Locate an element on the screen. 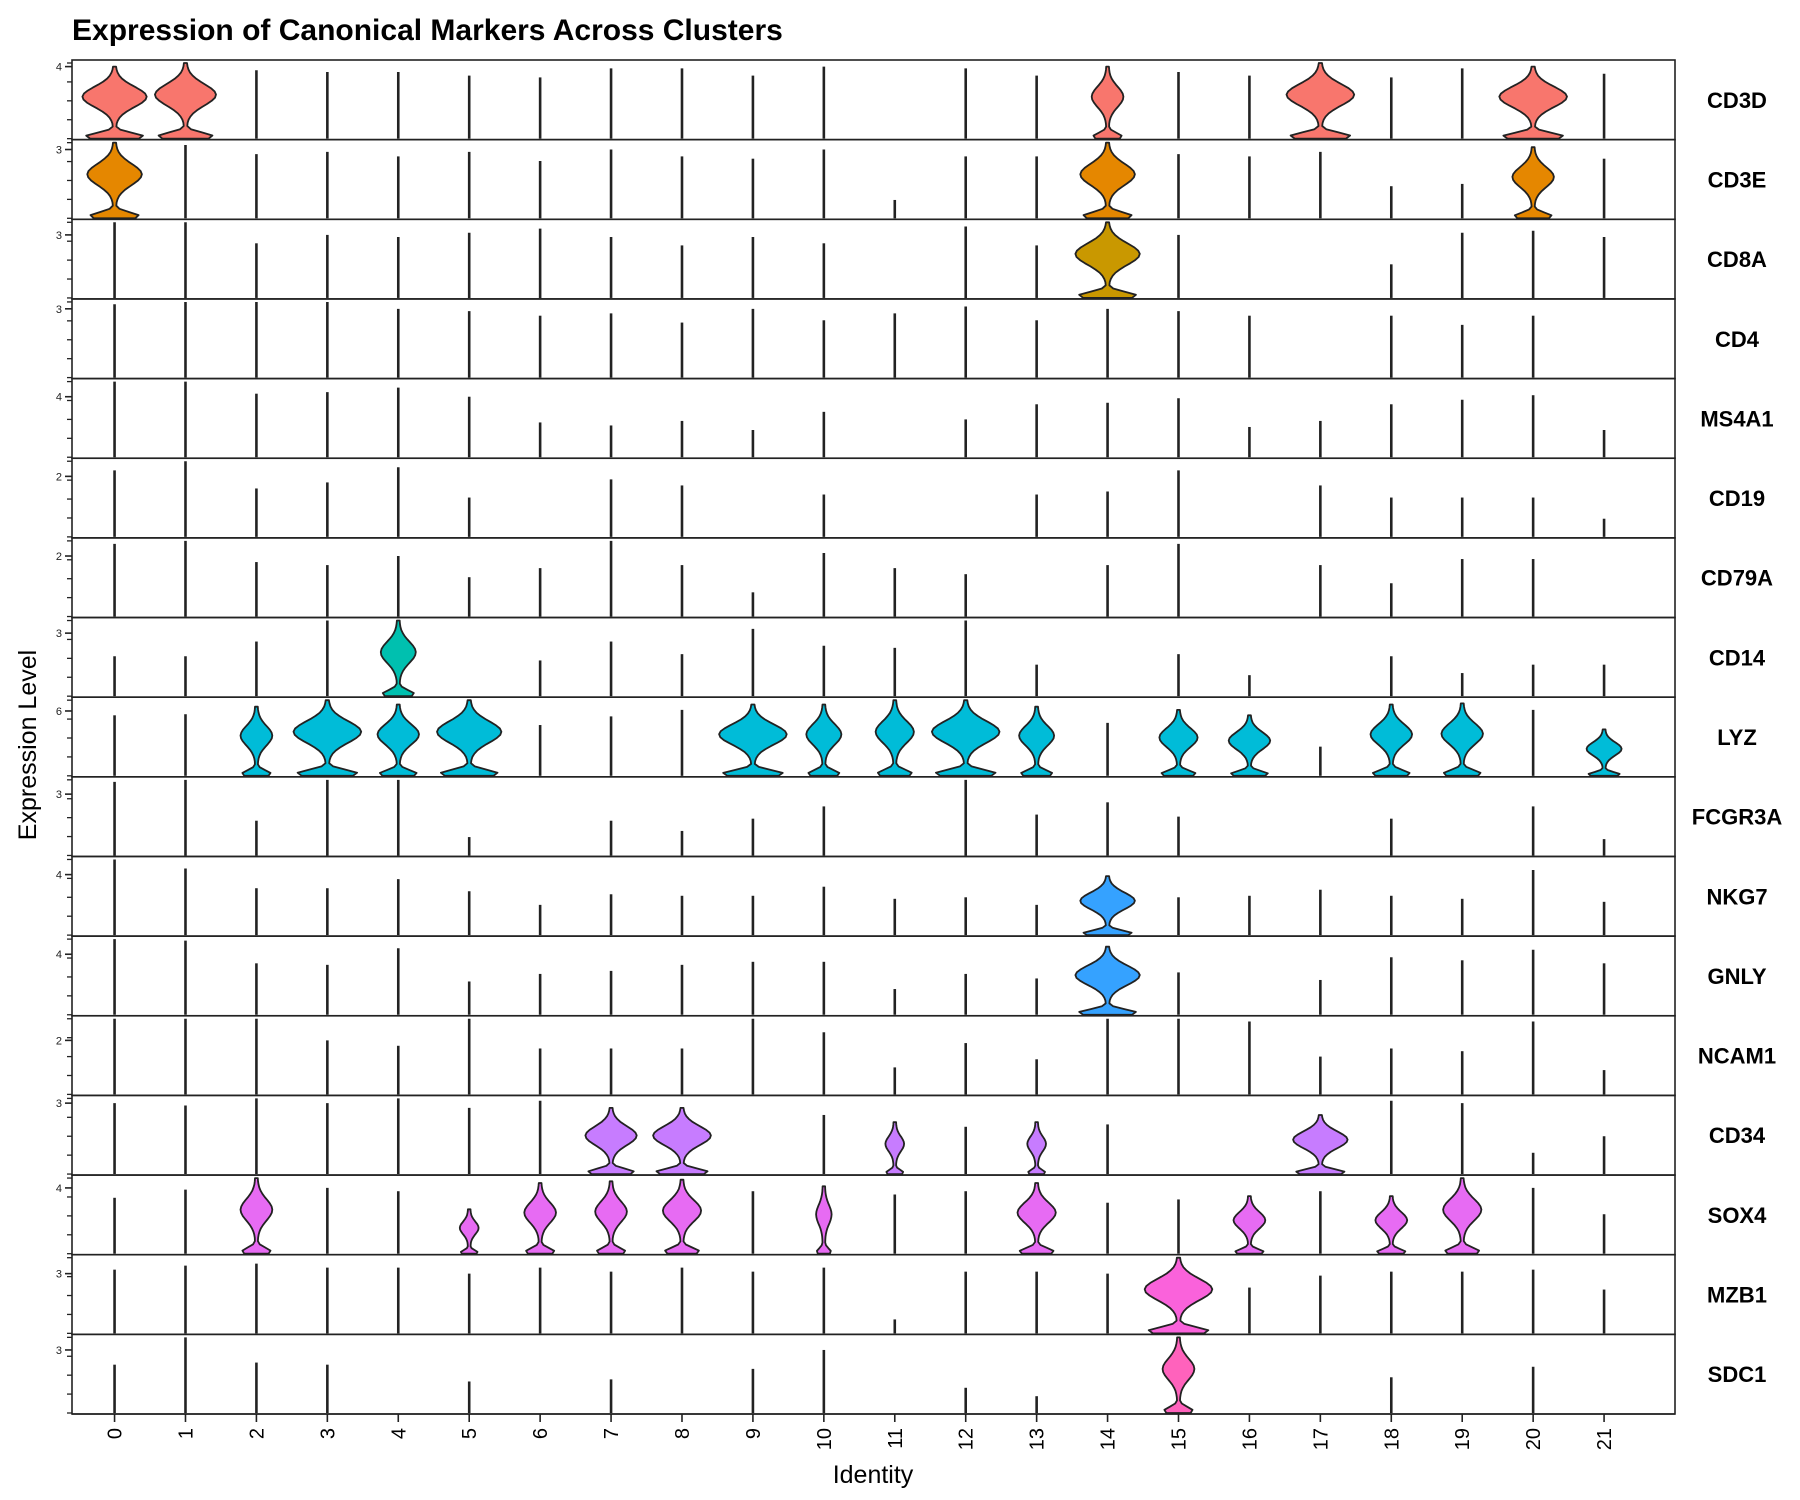 Image resolution: width=1800 pixels, height=1500 pixels. gene-label-ms4a1: MS4A1 is located at coordinates (1736, 418).